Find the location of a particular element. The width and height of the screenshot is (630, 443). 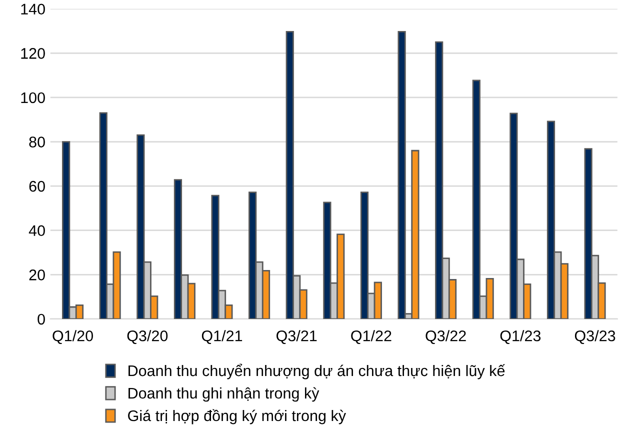

y-tick-label: 20 is located at coordinates (37, 275).